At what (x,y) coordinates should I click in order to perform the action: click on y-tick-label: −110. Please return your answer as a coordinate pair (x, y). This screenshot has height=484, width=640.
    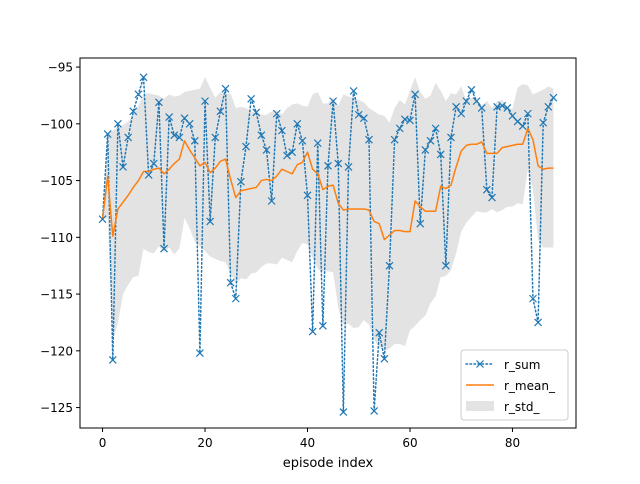
    Looking at the image, I should click on (56, 238).